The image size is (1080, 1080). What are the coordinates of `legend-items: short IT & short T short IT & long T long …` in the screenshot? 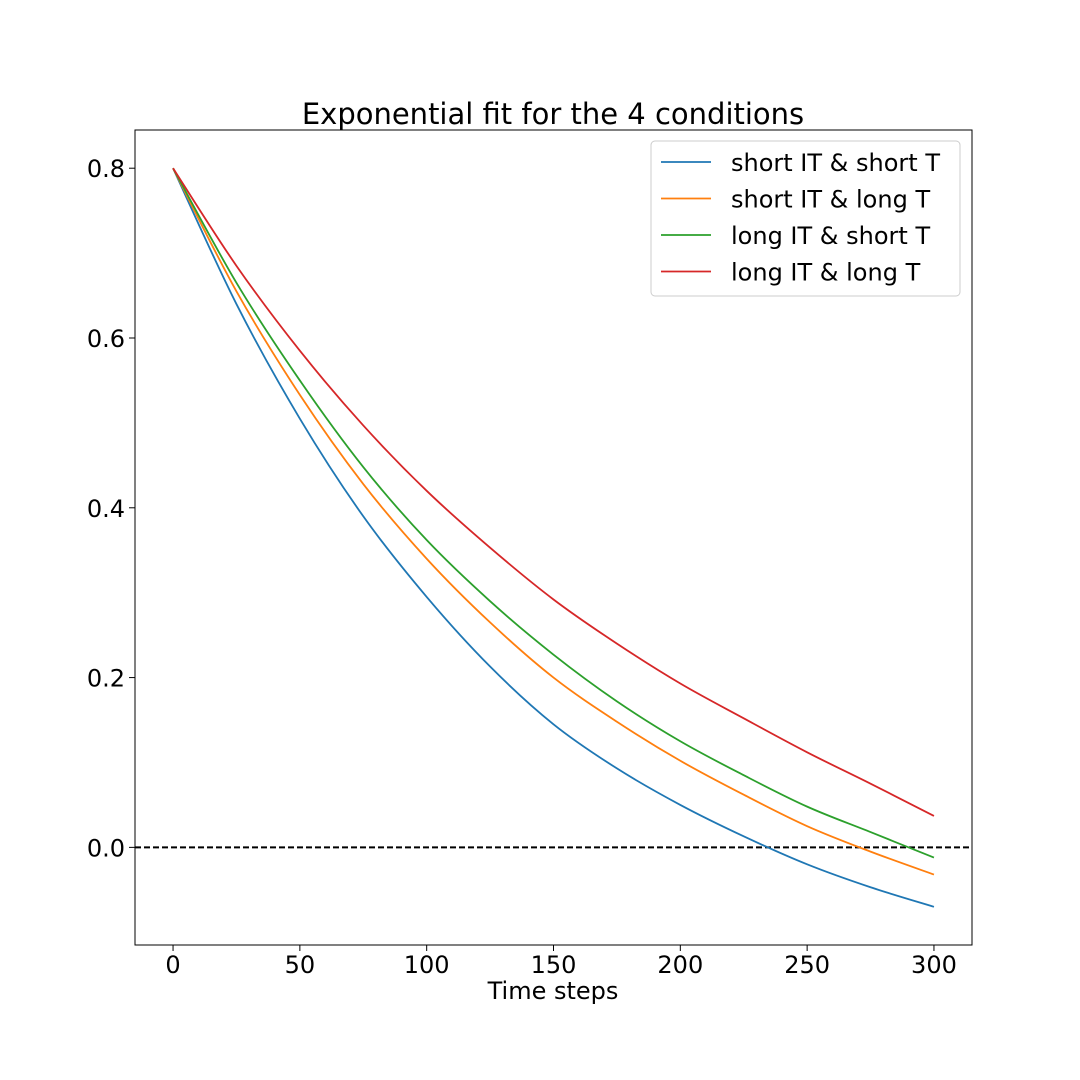 It's located at (800, 218).